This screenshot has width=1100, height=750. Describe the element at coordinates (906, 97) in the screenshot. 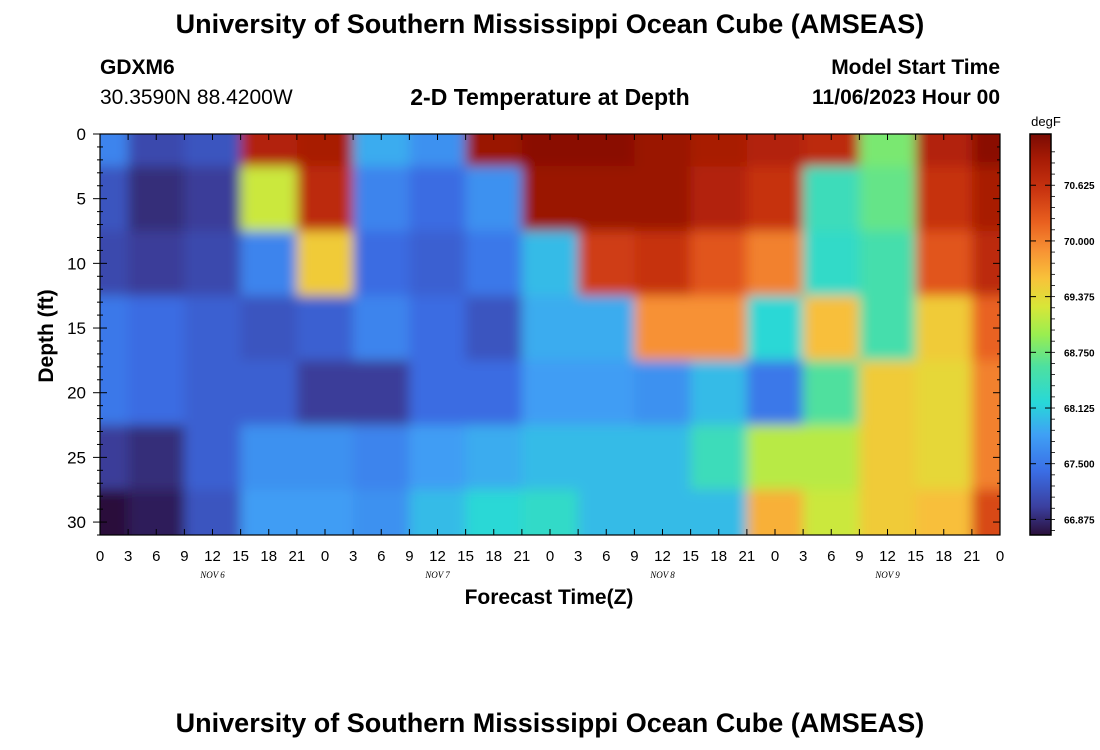

I see `model-start-value: 11/06/2023 Hour 00` at that location.